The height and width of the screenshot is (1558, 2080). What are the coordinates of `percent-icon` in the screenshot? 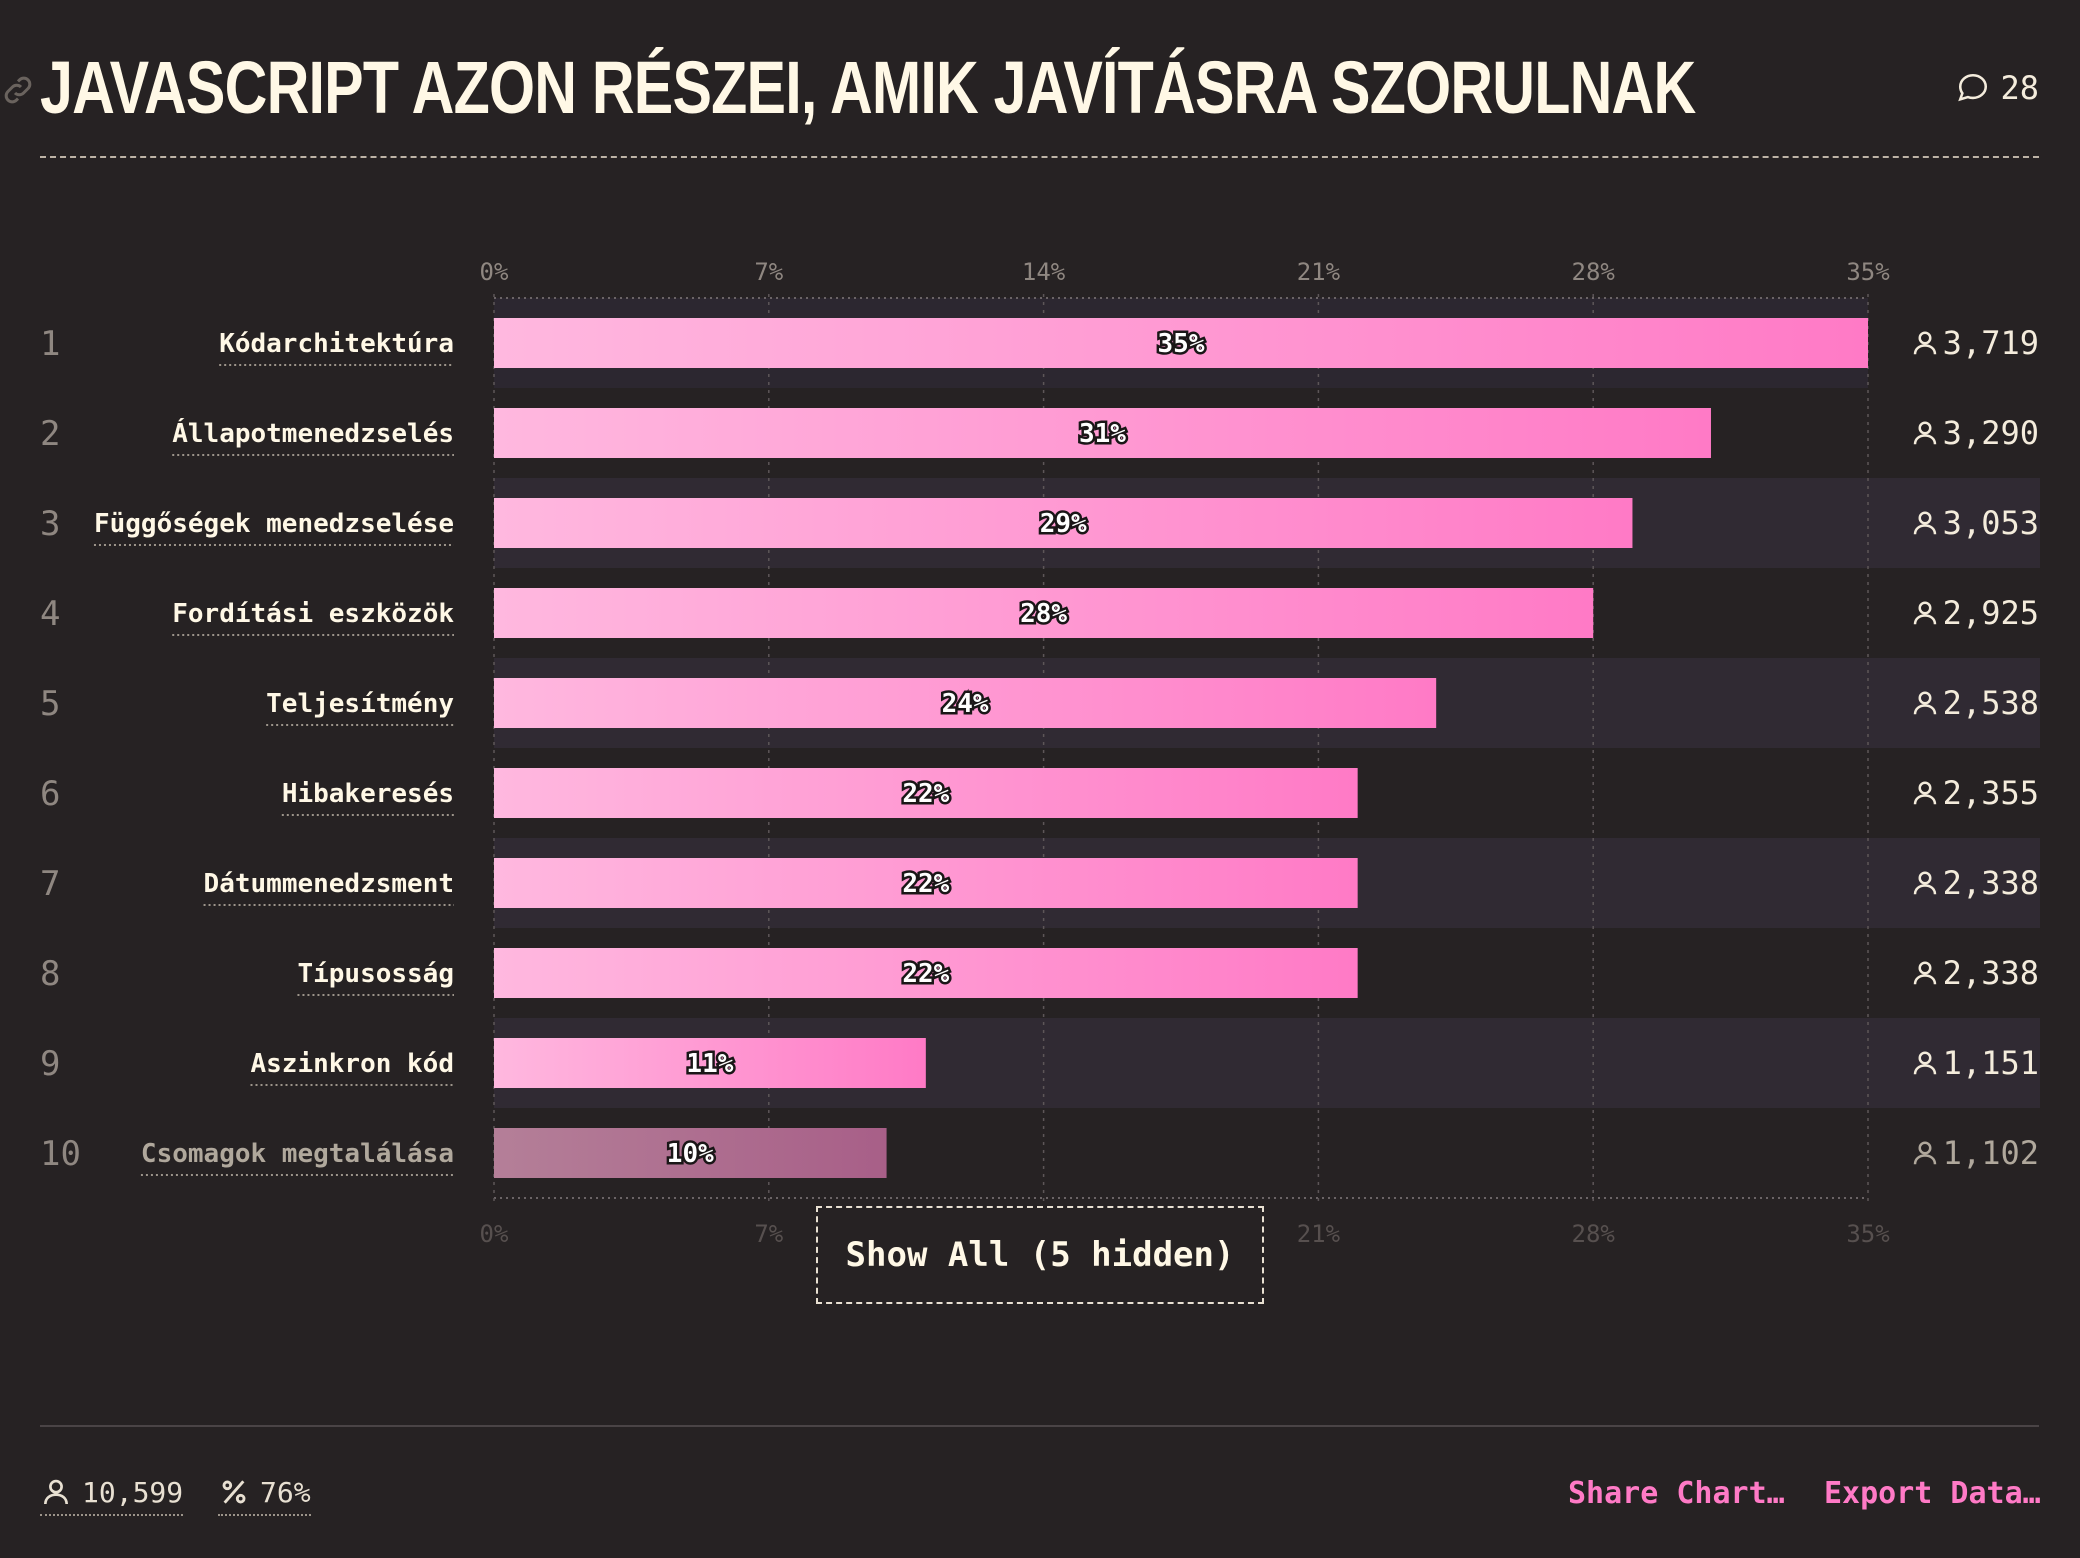 It's located at (234, 1492).